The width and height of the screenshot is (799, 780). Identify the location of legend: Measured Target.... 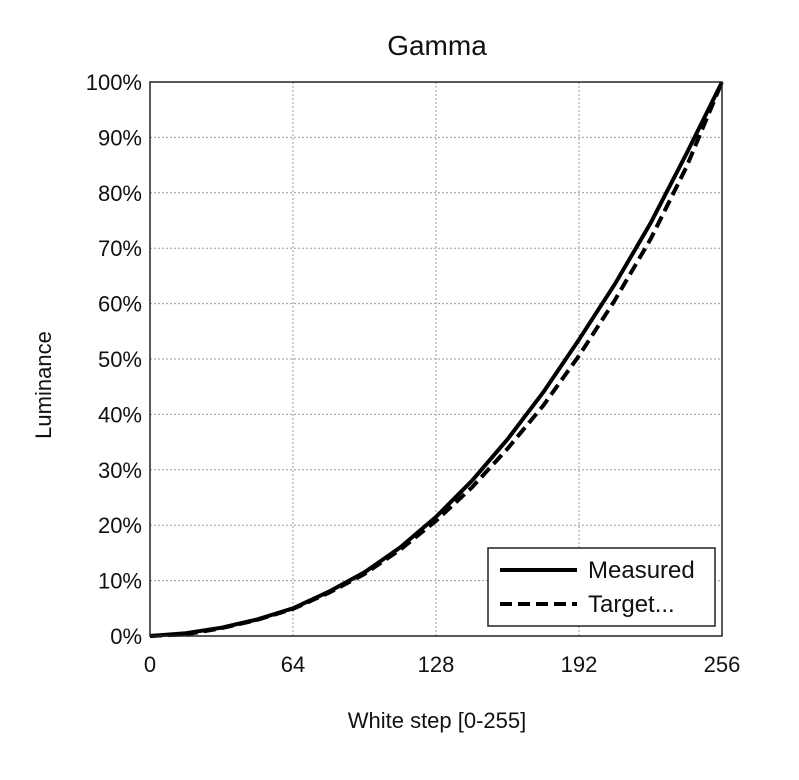
(601, 587).